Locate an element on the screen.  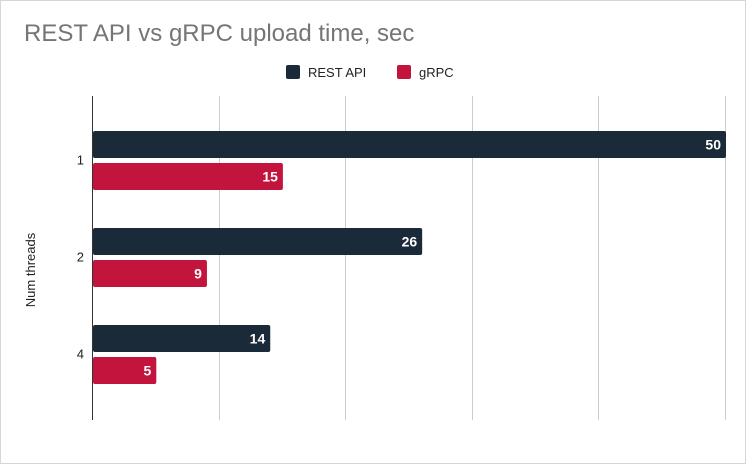
category-ticks: 1 2 4 is located at coordinates (80, 257).